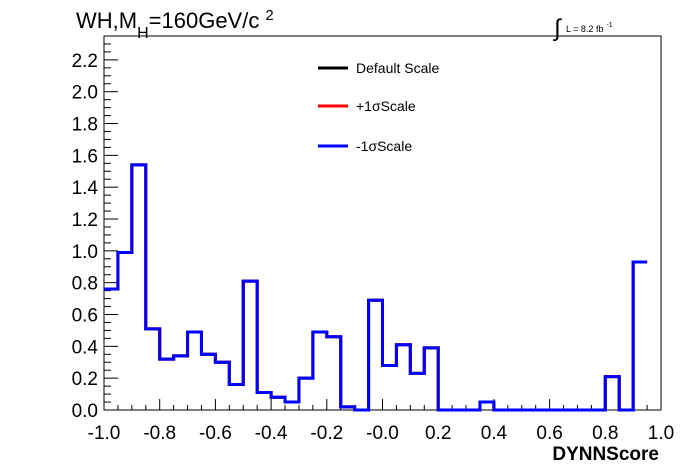 This screenshot has height=472, width=696. What do you see at coordinates (661, 433) in the screenshot?
I see `x-tick-label: 1.0` at bounding box center [661, 433].